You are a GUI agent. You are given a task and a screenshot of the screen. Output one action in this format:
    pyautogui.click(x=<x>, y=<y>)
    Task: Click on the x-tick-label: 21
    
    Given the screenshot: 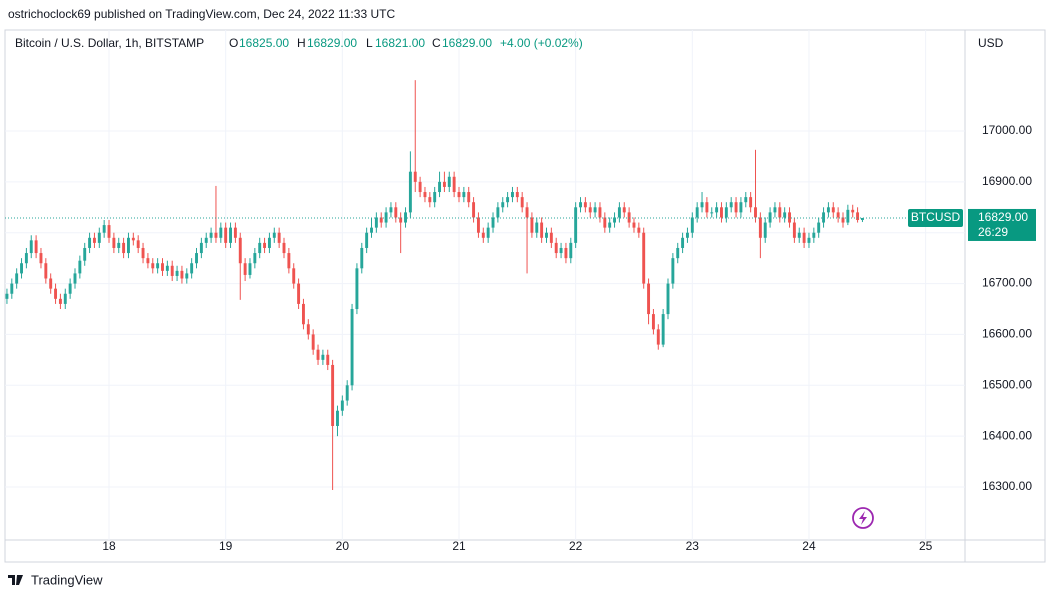 What is the action you would take?
    pyautogui.click(x=459, y=546)
    